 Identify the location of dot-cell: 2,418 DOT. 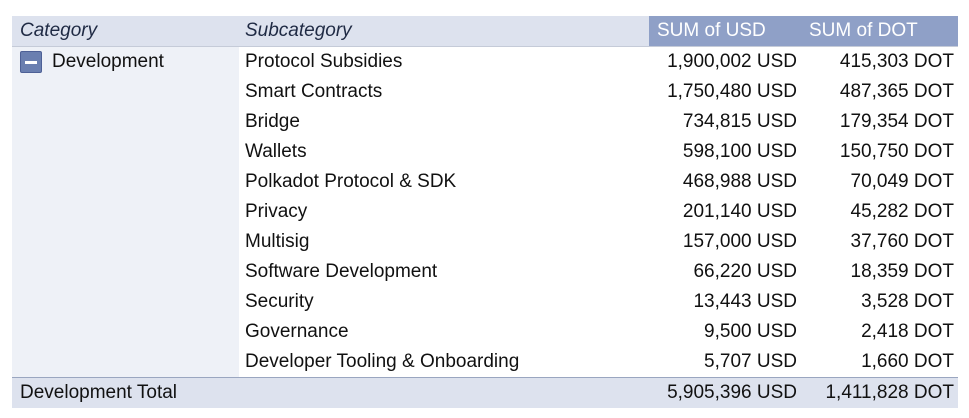
(907, 331).